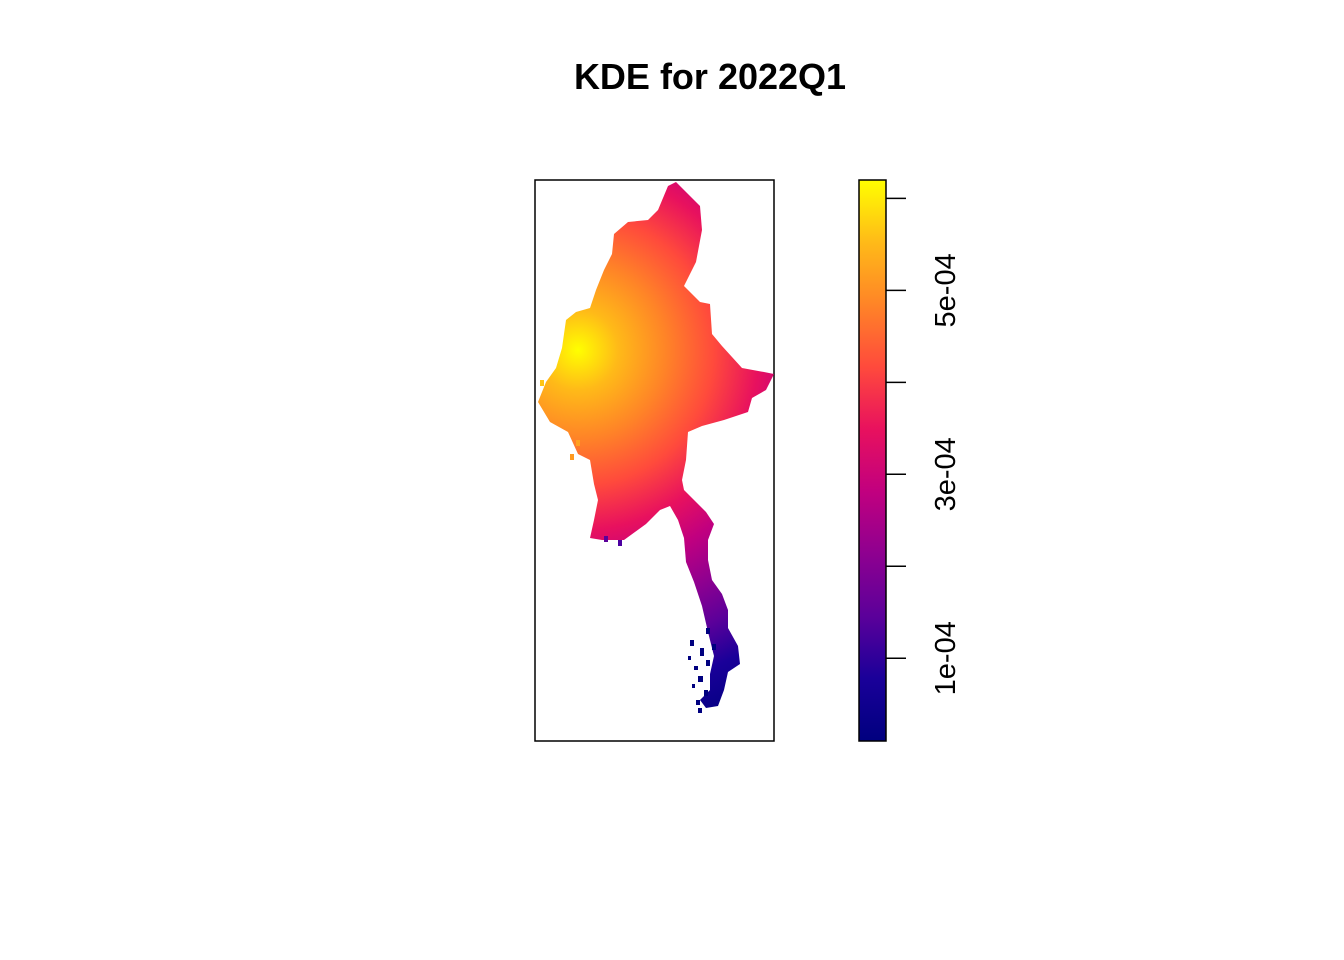  I want to click on kde-surface, so click(654, 460).